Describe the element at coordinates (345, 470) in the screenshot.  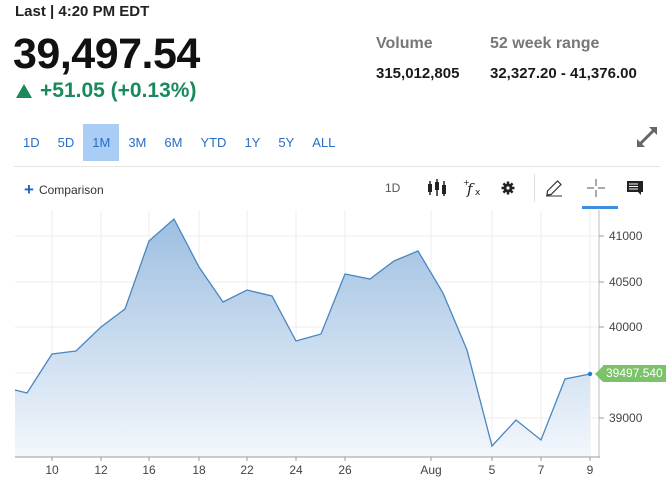
I see `x-tick-26: 26` at that location.